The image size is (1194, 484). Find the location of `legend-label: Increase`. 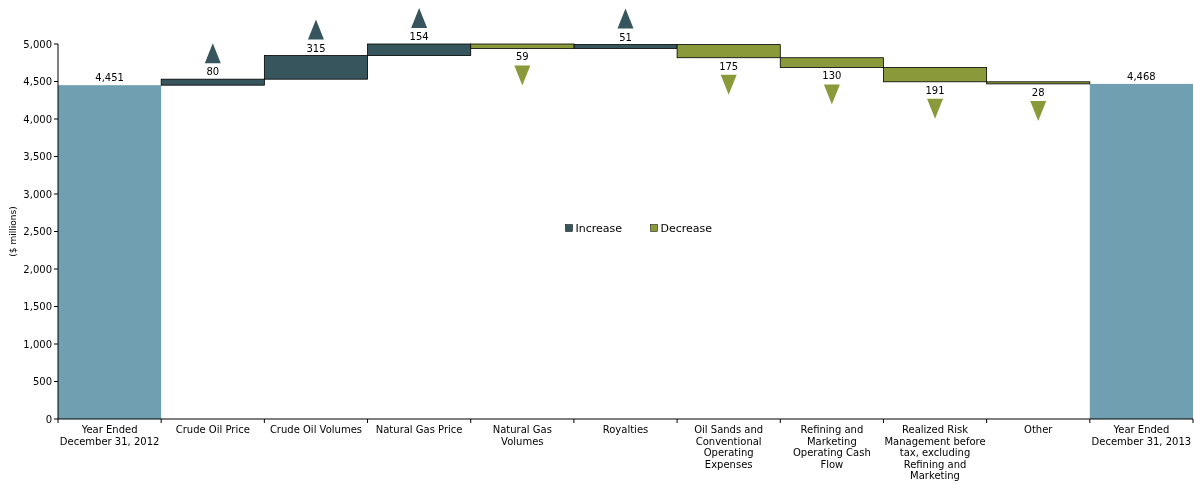

legend-label: Increase is located at coordinates (599, 228).